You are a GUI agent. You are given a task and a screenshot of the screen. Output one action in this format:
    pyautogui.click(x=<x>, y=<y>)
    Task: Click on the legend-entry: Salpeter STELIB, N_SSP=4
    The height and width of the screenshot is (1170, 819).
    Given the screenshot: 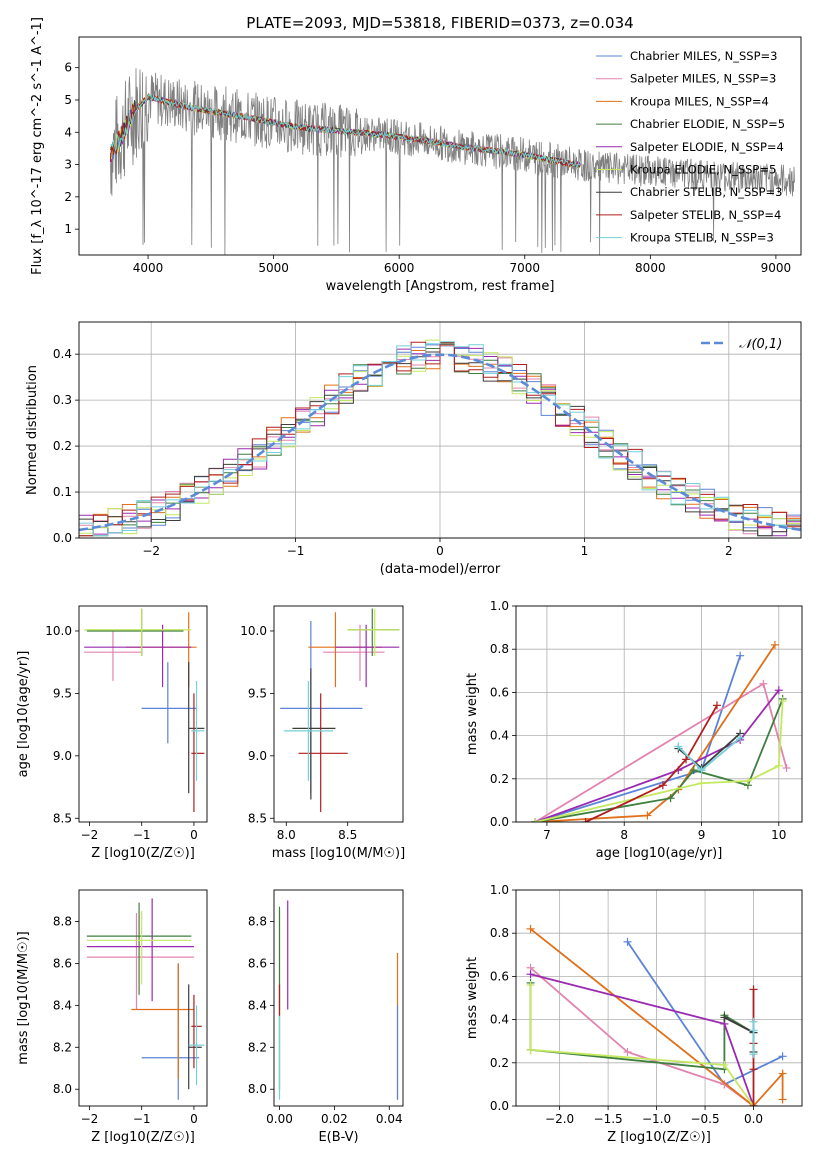 What is the action you would take?
    pyautogui.click(x=705, y=215)
    